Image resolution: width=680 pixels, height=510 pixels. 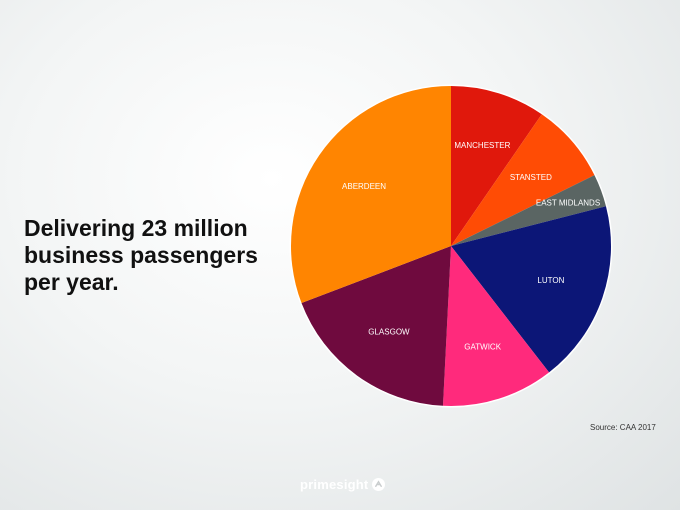 What do you see at coordinates (364, 186) in the screenshot?
I see `pie-label-aberdeen: ABERDEEN` at bounding box center [364, 186].